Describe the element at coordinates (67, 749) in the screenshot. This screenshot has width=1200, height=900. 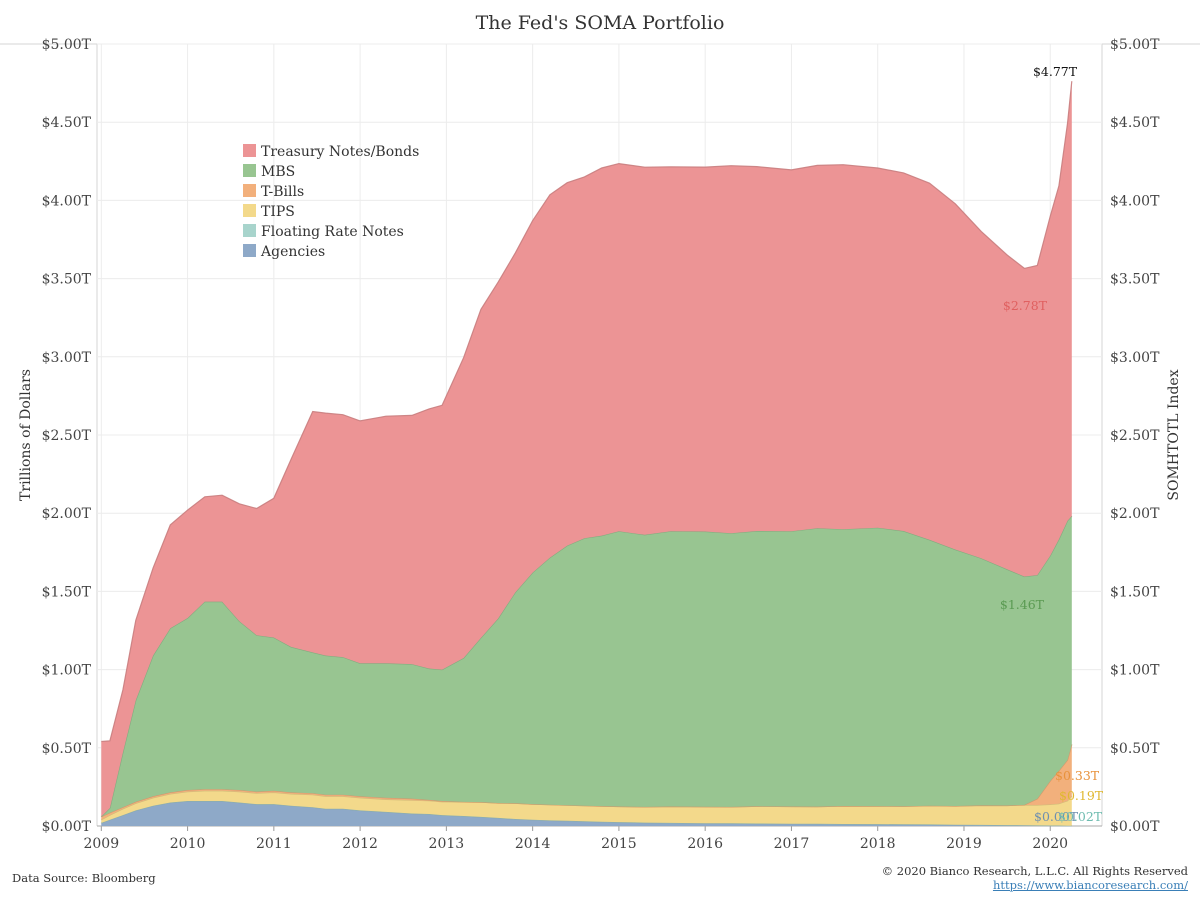
I see `y-tick-label-left: $0.50T` at that location.